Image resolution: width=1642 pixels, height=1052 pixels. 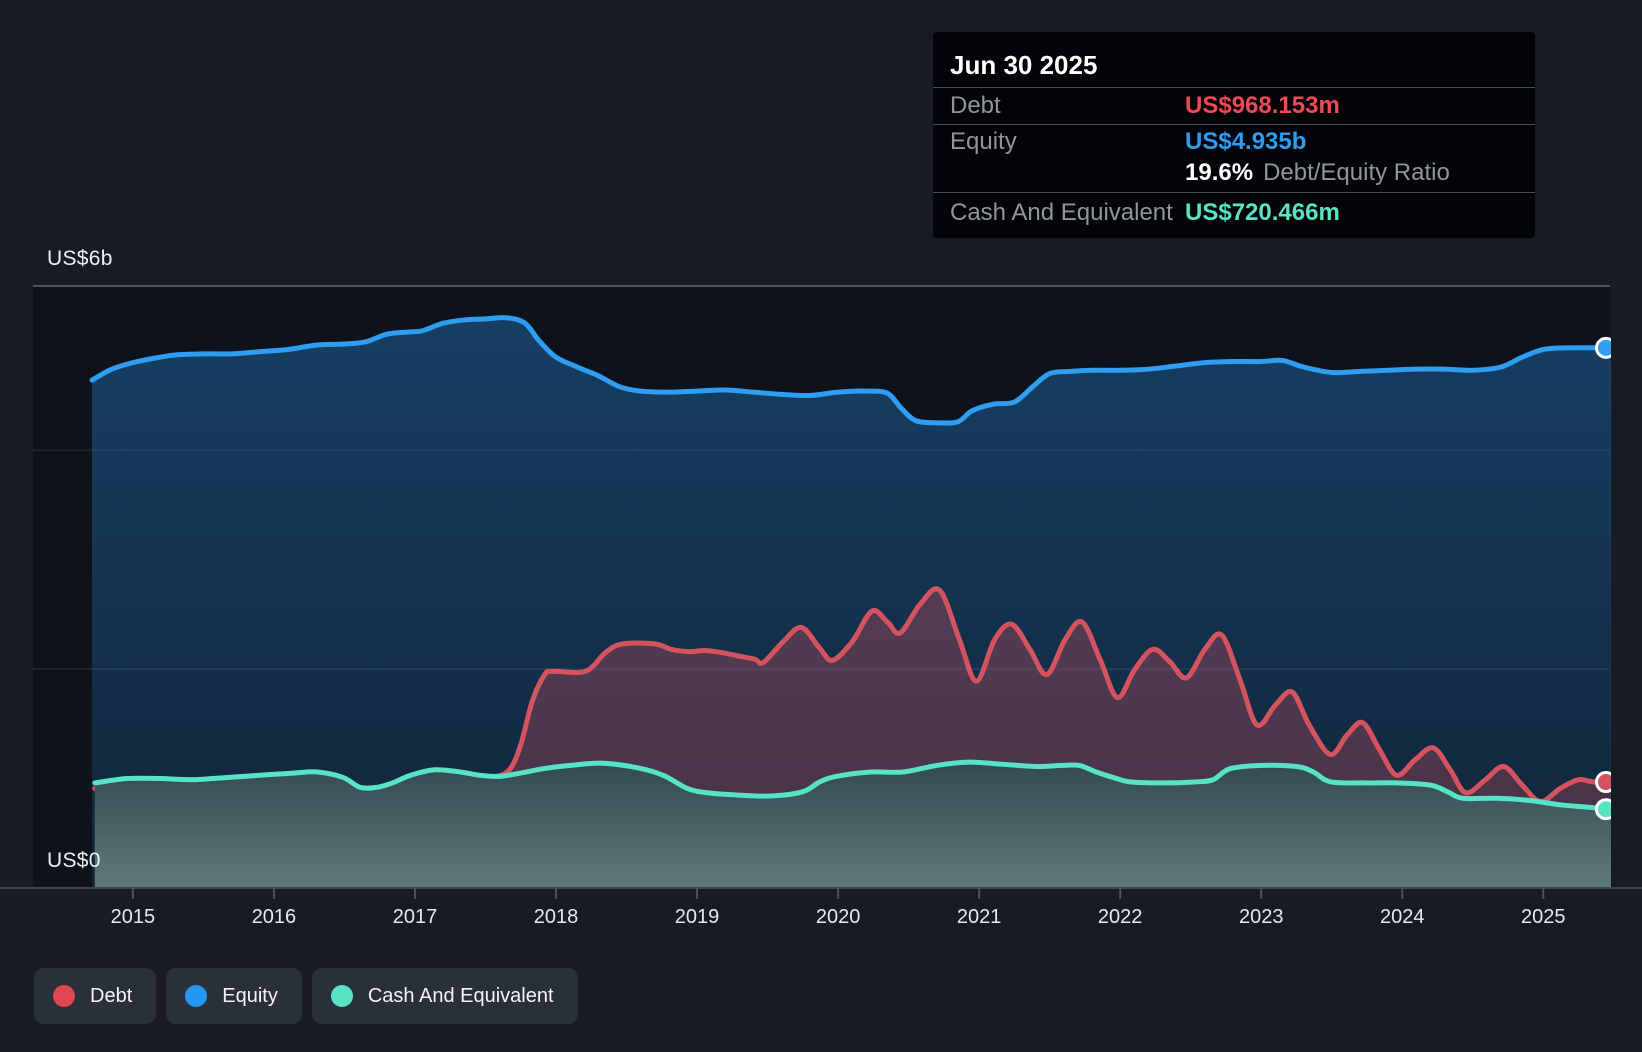 I want to click on legend-debt-label: Debt, so click(x=111, y=995).